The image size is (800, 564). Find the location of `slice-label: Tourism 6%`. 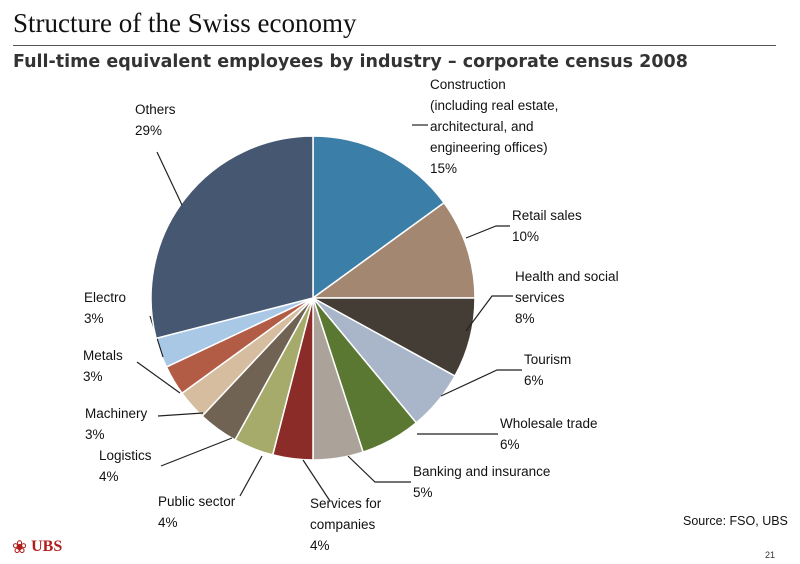

slice-label: Tourism 6% is located at coordinates (547, 370).